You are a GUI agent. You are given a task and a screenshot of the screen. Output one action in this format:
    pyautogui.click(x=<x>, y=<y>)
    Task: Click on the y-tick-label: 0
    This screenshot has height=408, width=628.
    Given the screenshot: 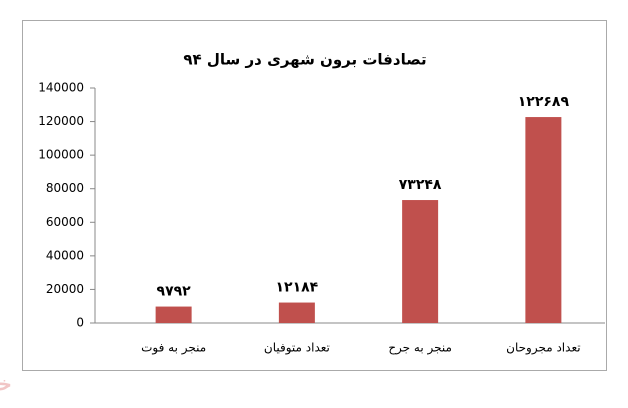 What is the action you would take?
    pyautogui.click(x=80, y=323)
    